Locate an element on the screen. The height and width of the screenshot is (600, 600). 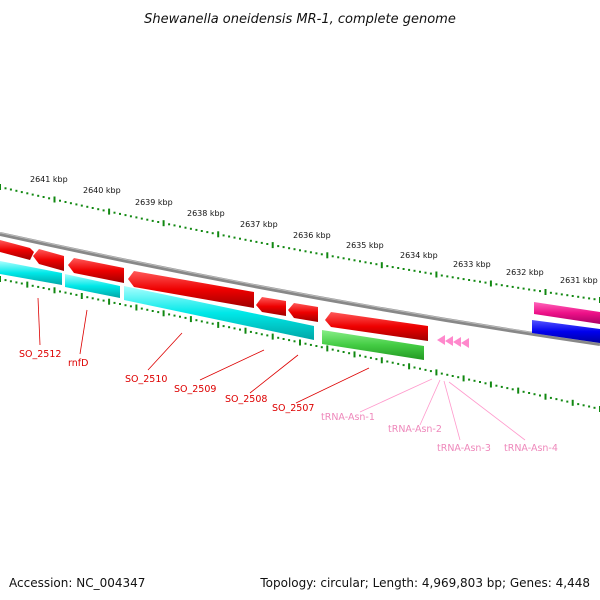
blue-feature is located at coordinates (566, 331).